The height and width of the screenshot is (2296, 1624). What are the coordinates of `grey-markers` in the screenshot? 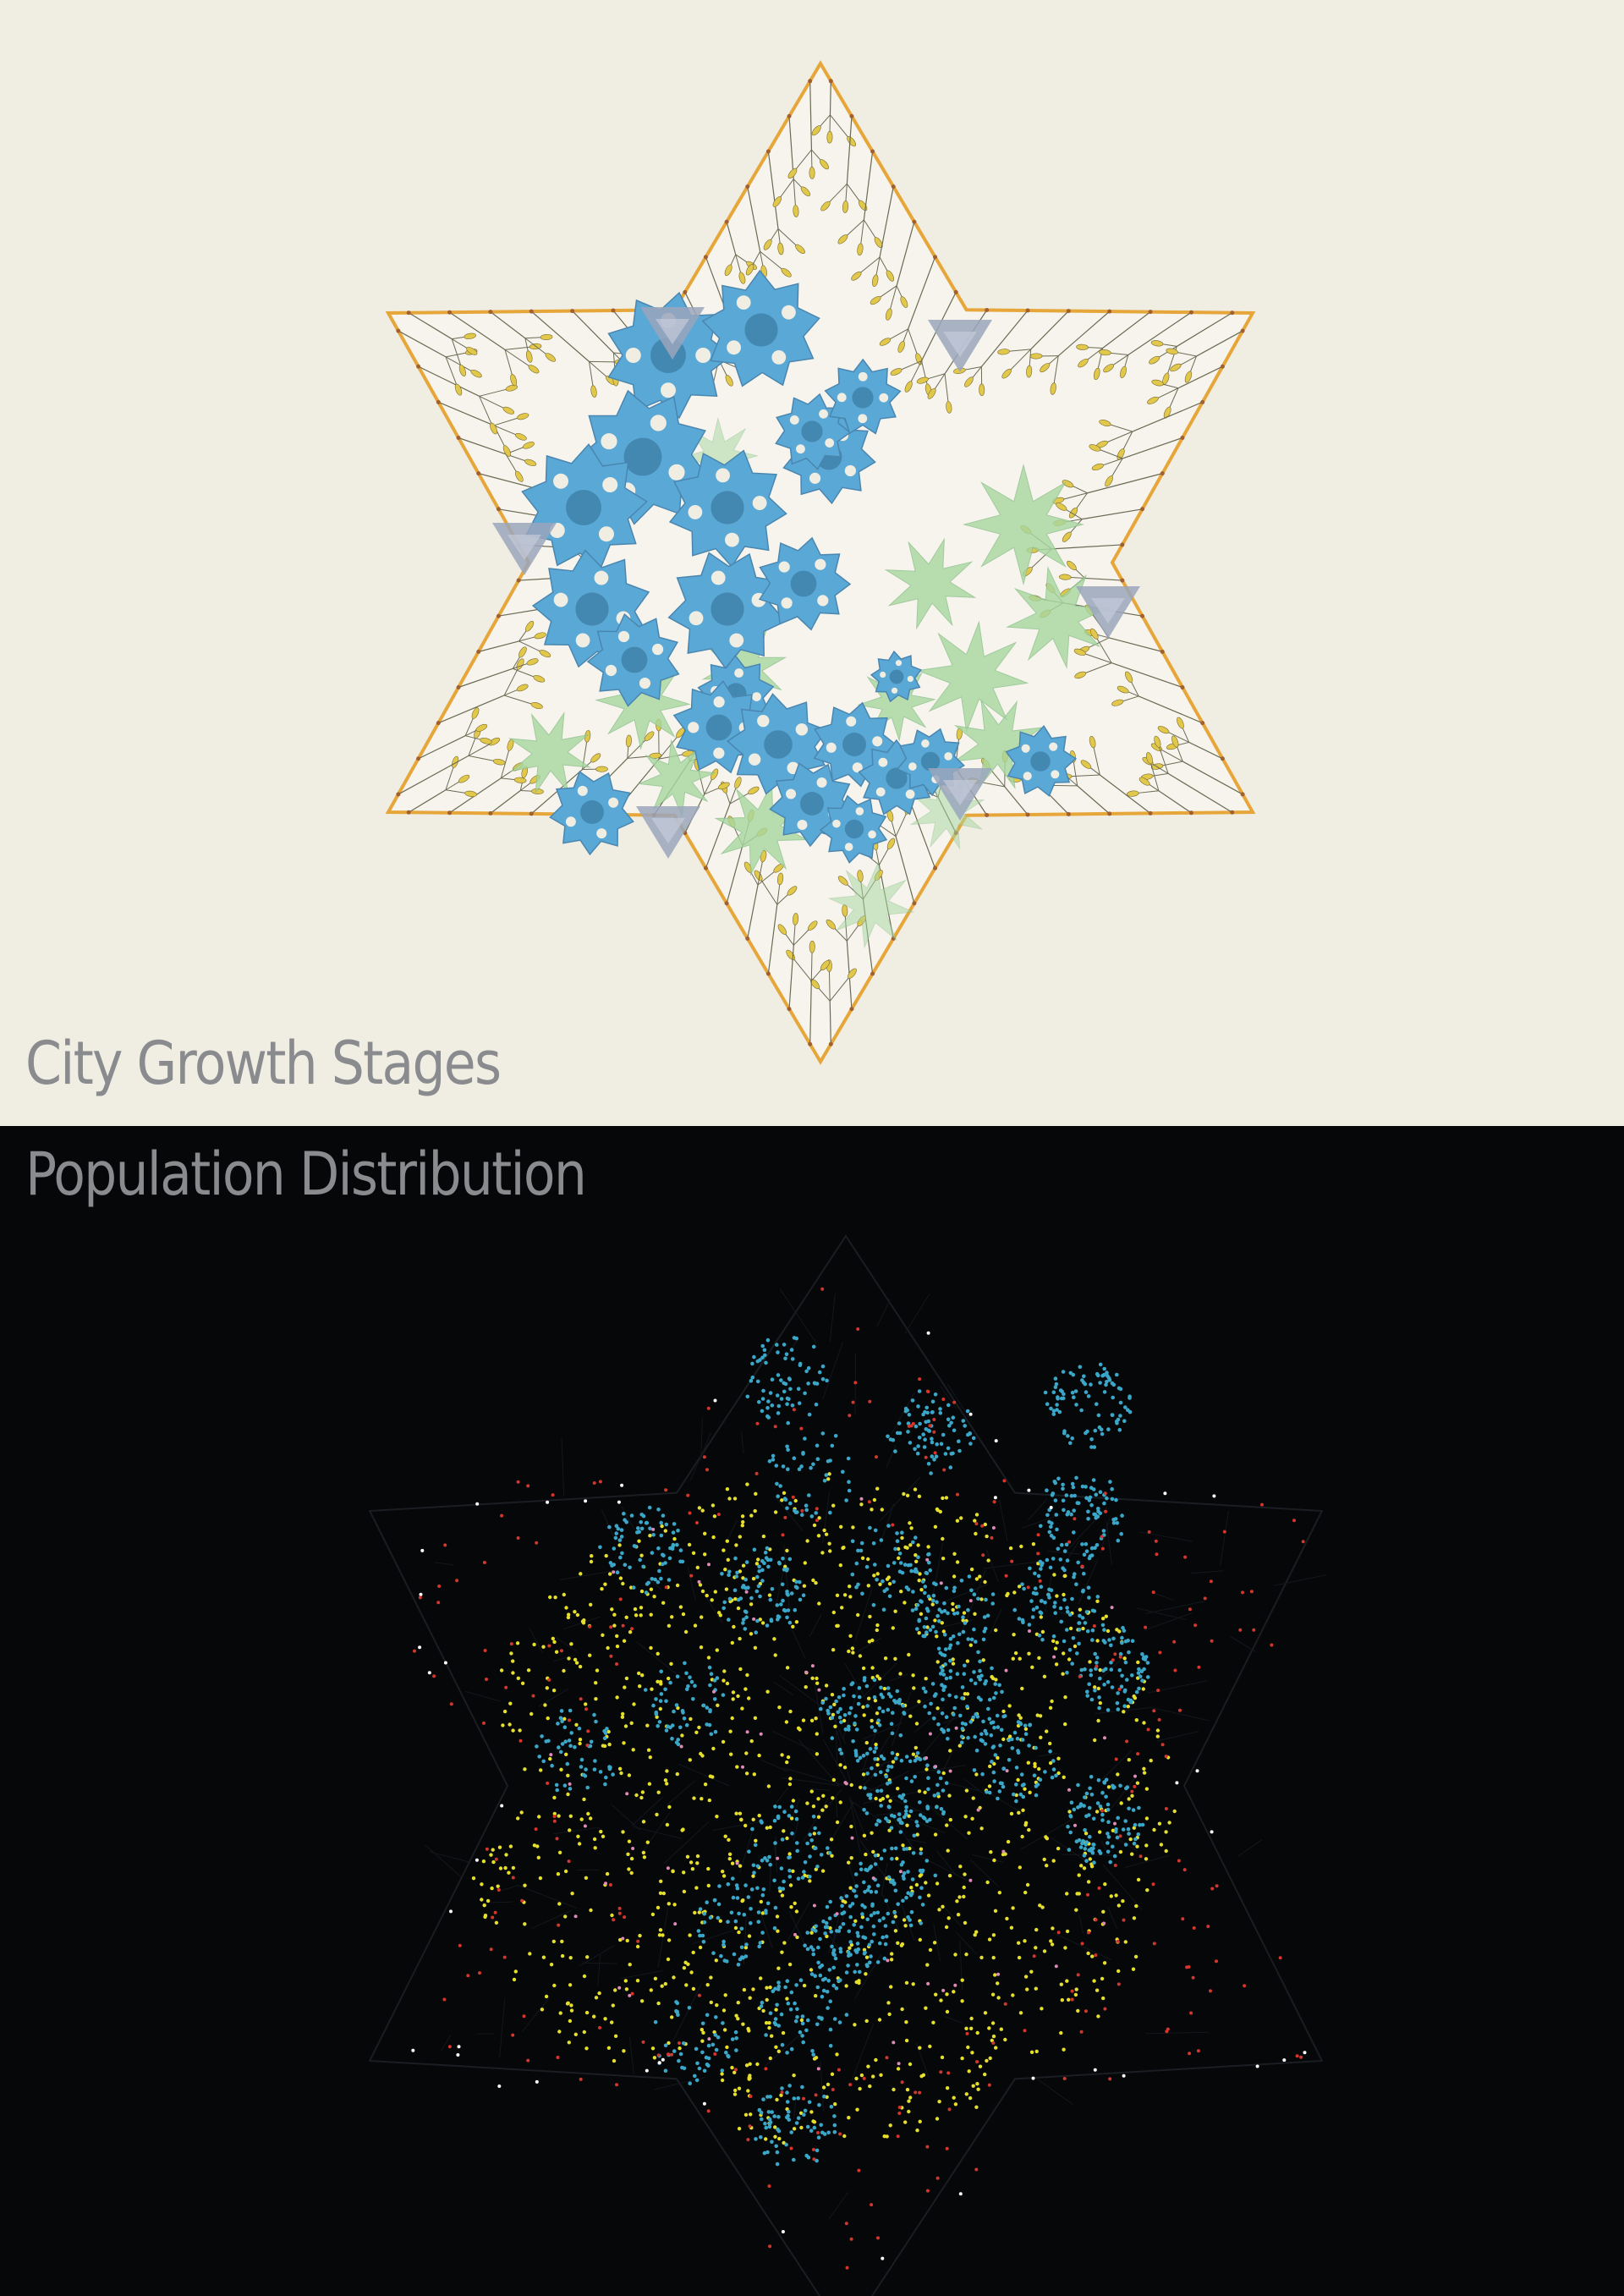 It's located at (816, 583).